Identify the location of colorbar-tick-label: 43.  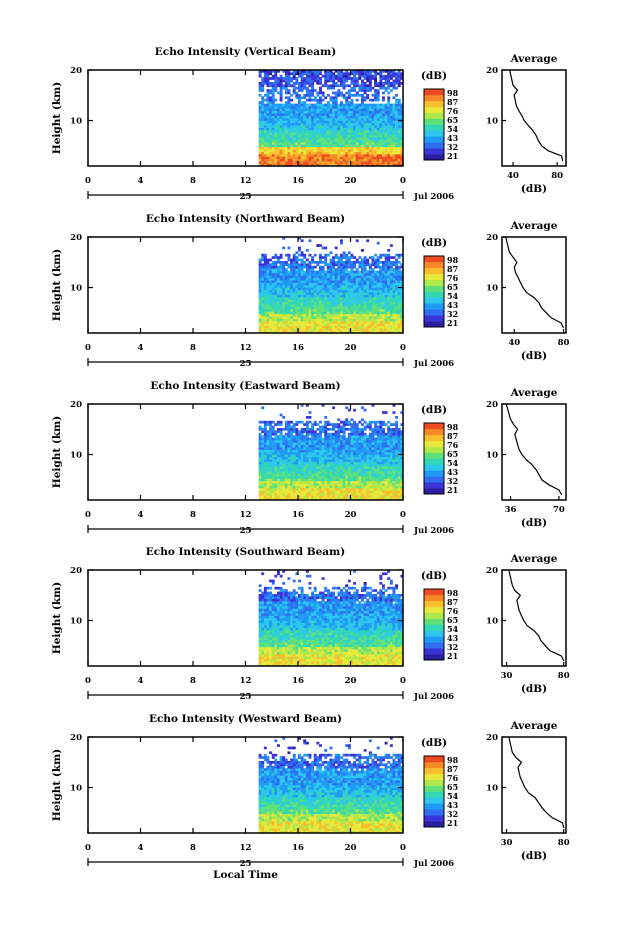
(453, 138).